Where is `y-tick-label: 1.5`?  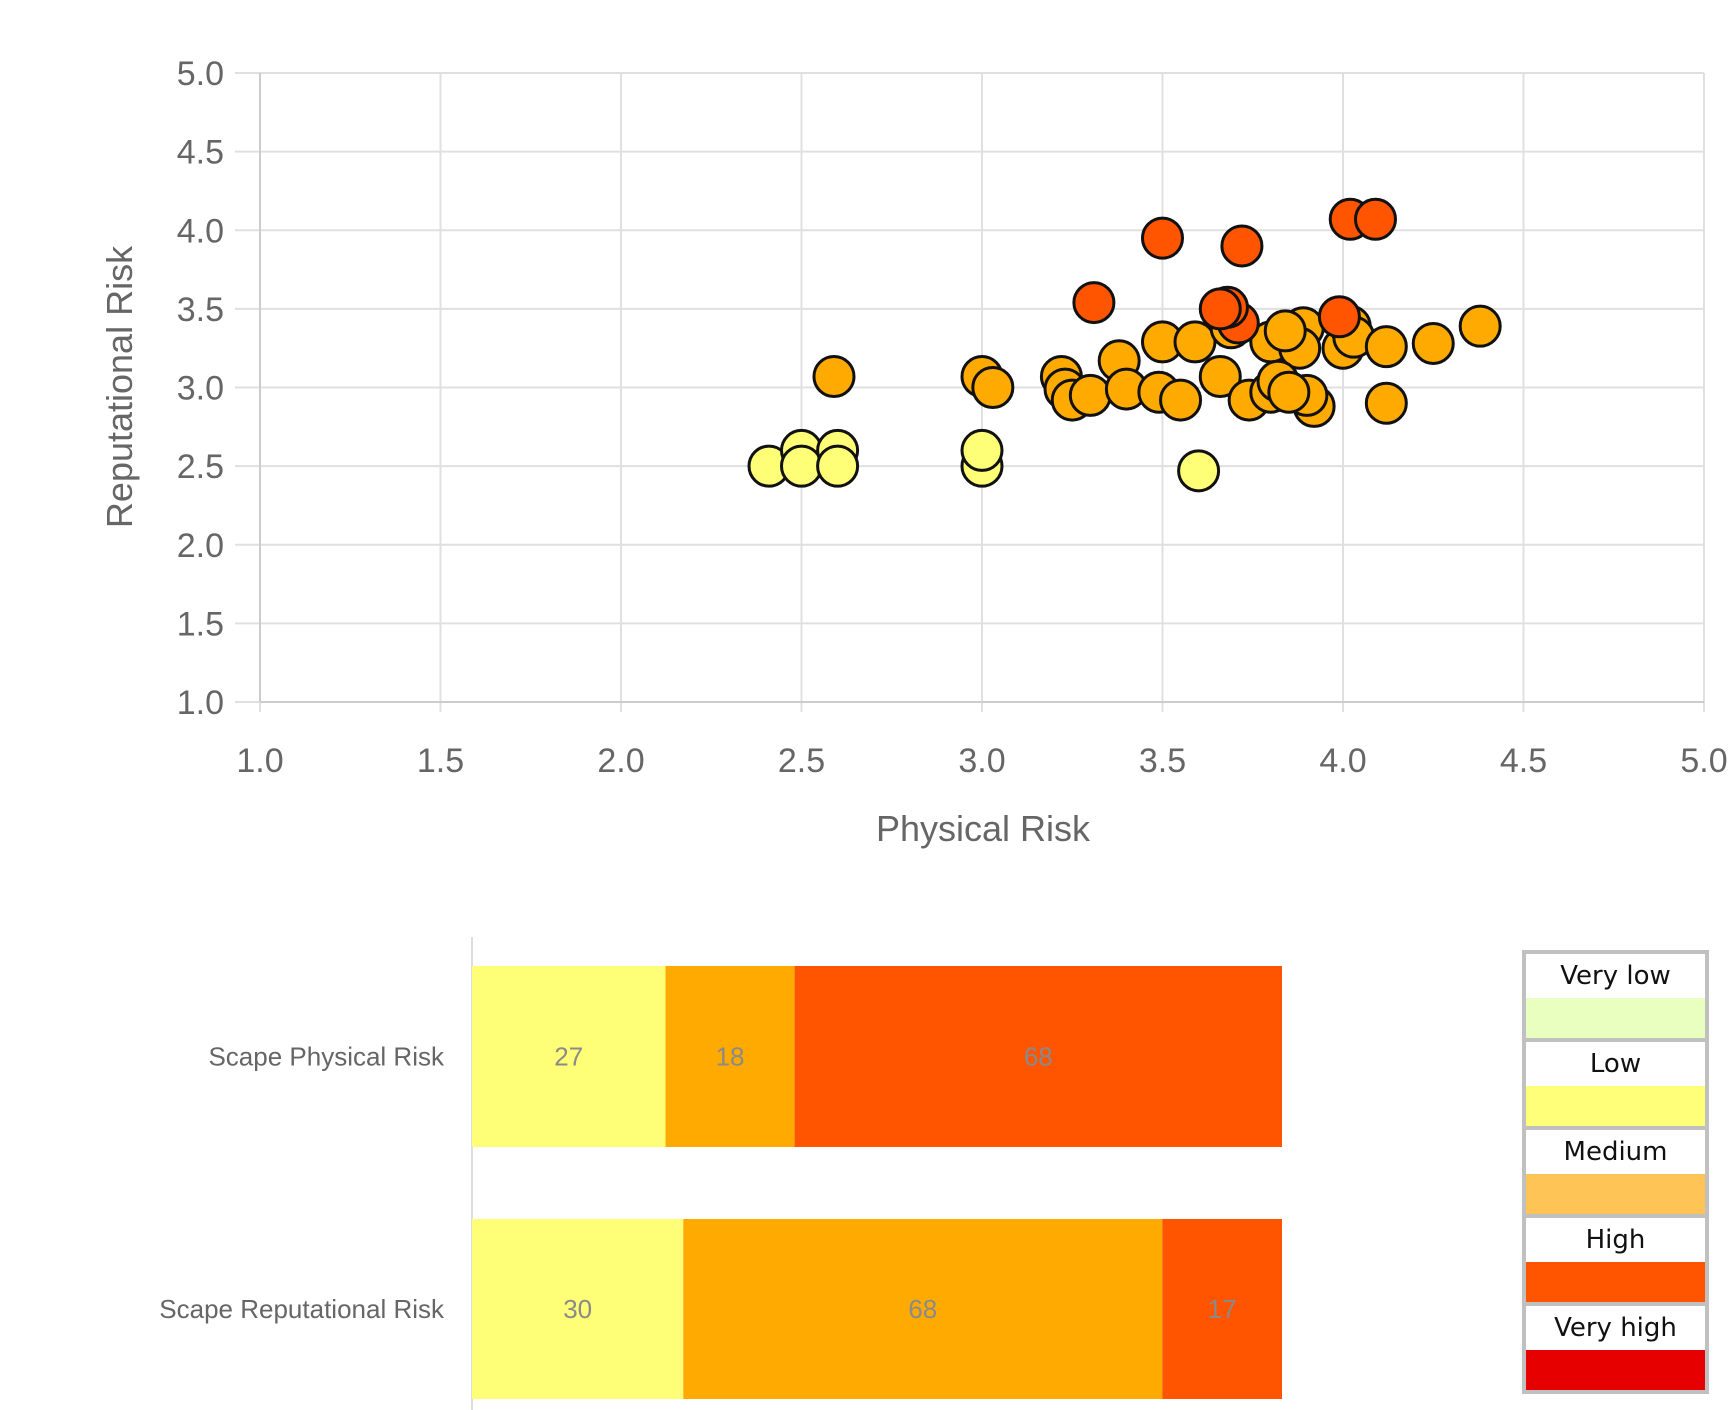 y-tick-label: 1.5 is located at coordinates (200, 624).